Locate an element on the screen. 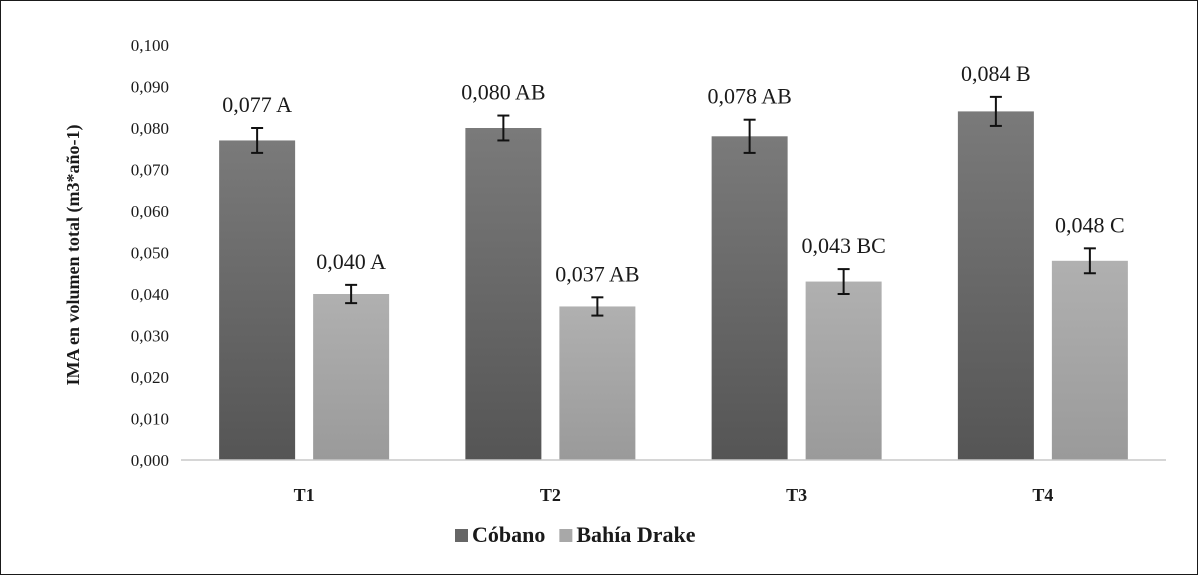 This screenshot has height=576, width=1198. y-tick-label: 0,060 is located at coordinates (150, 211).